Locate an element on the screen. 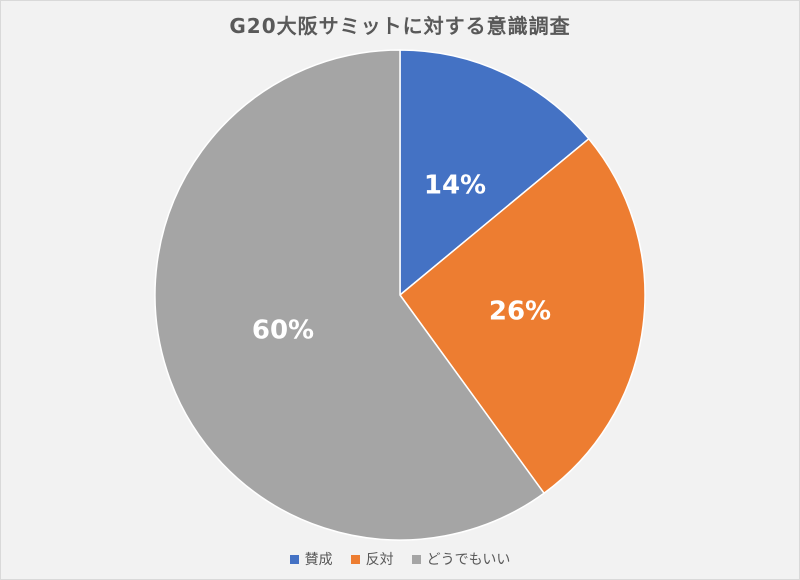  legend-label: 賛成 is located at coordinates (318, 560).